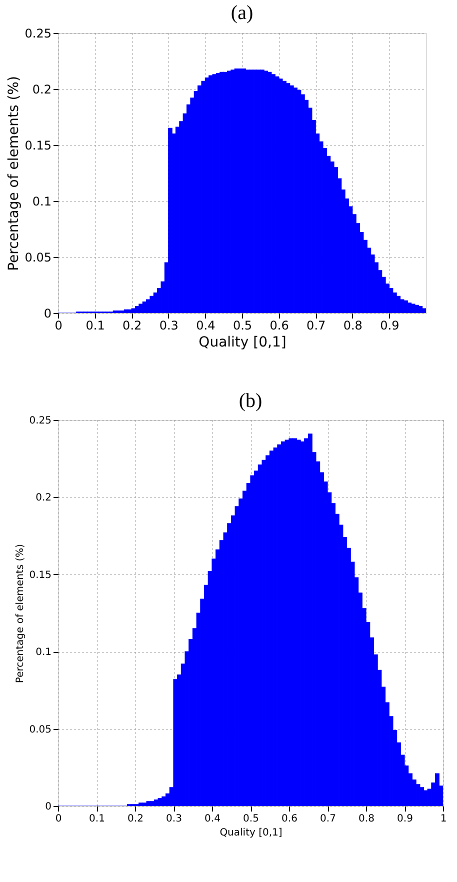 The image size is (457, 882). Describe the element at coordinates (242, 13) in the screenshot. I see `chart-title: (a)` at that location.